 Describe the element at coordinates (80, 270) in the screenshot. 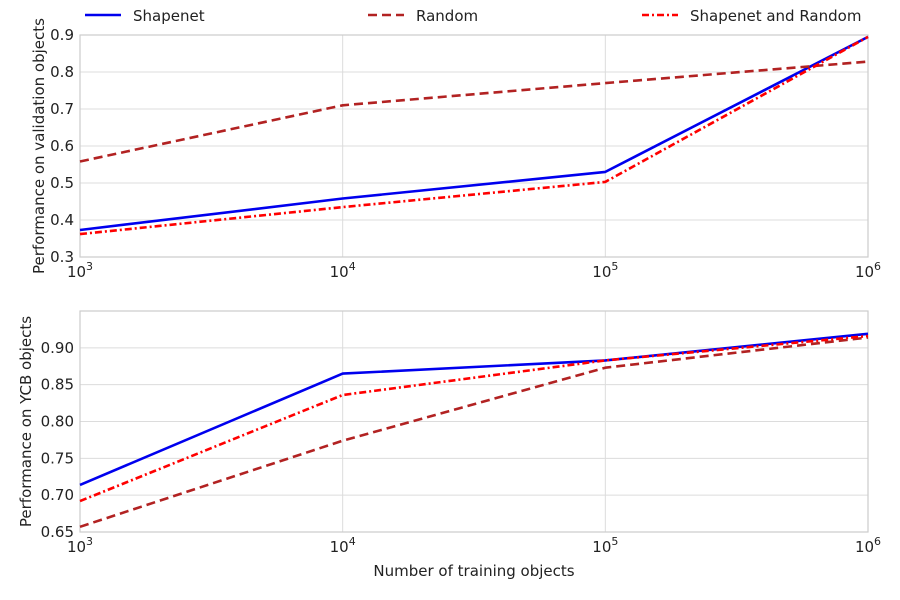

I see `validation-x-tick-label: 10³` at that location.